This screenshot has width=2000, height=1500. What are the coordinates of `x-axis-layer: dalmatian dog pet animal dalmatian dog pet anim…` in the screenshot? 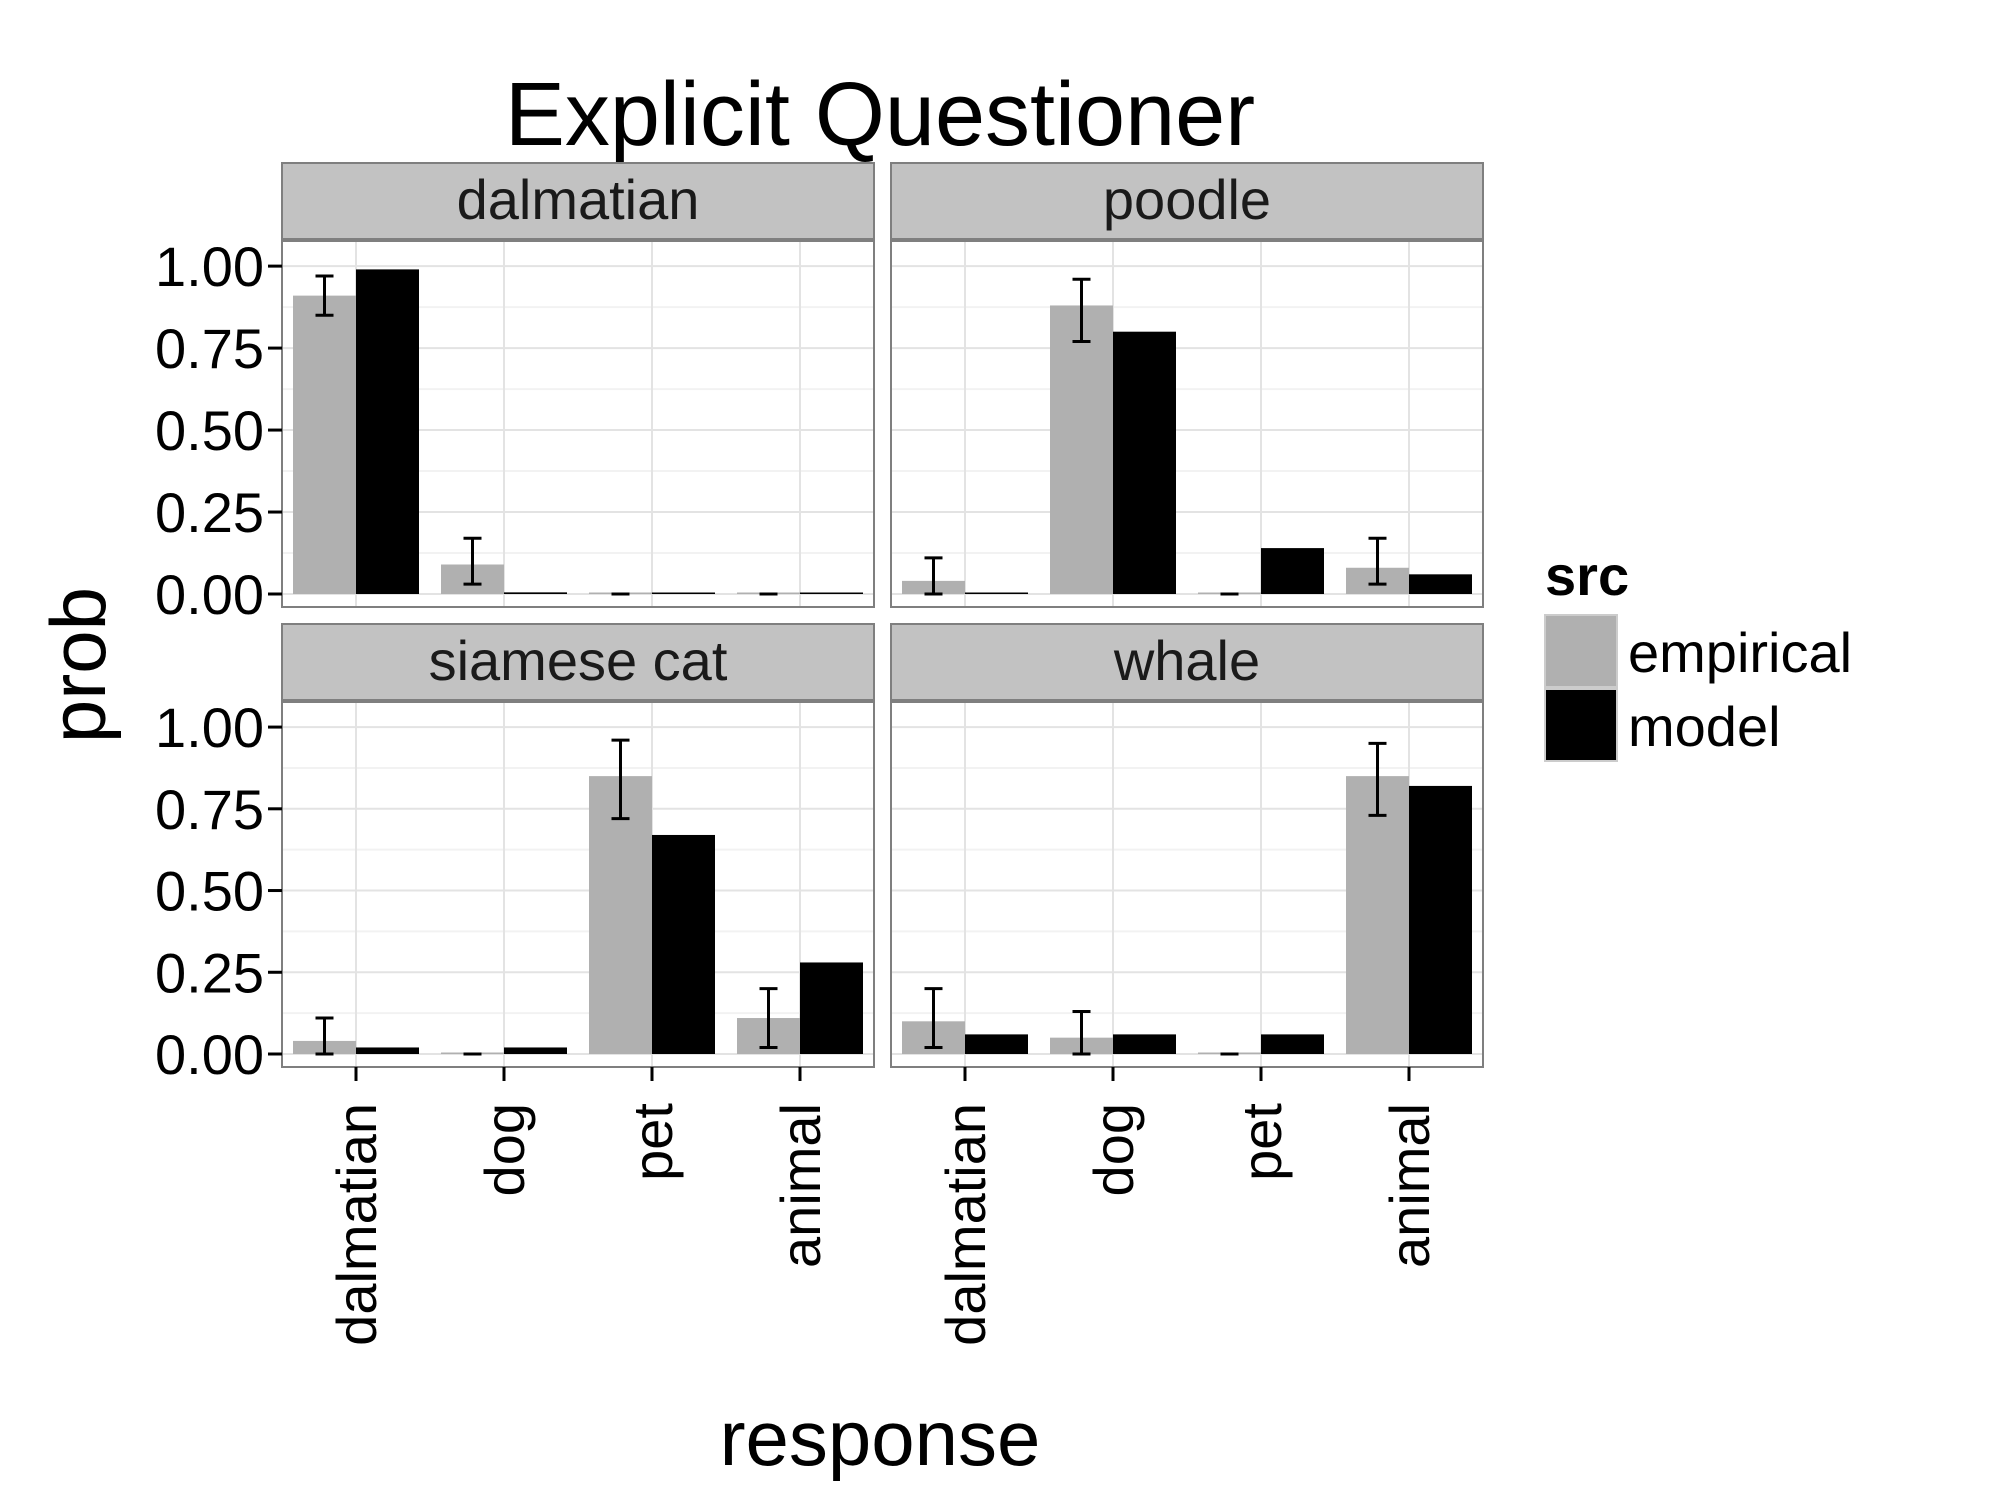 It's located at (883, 1206).